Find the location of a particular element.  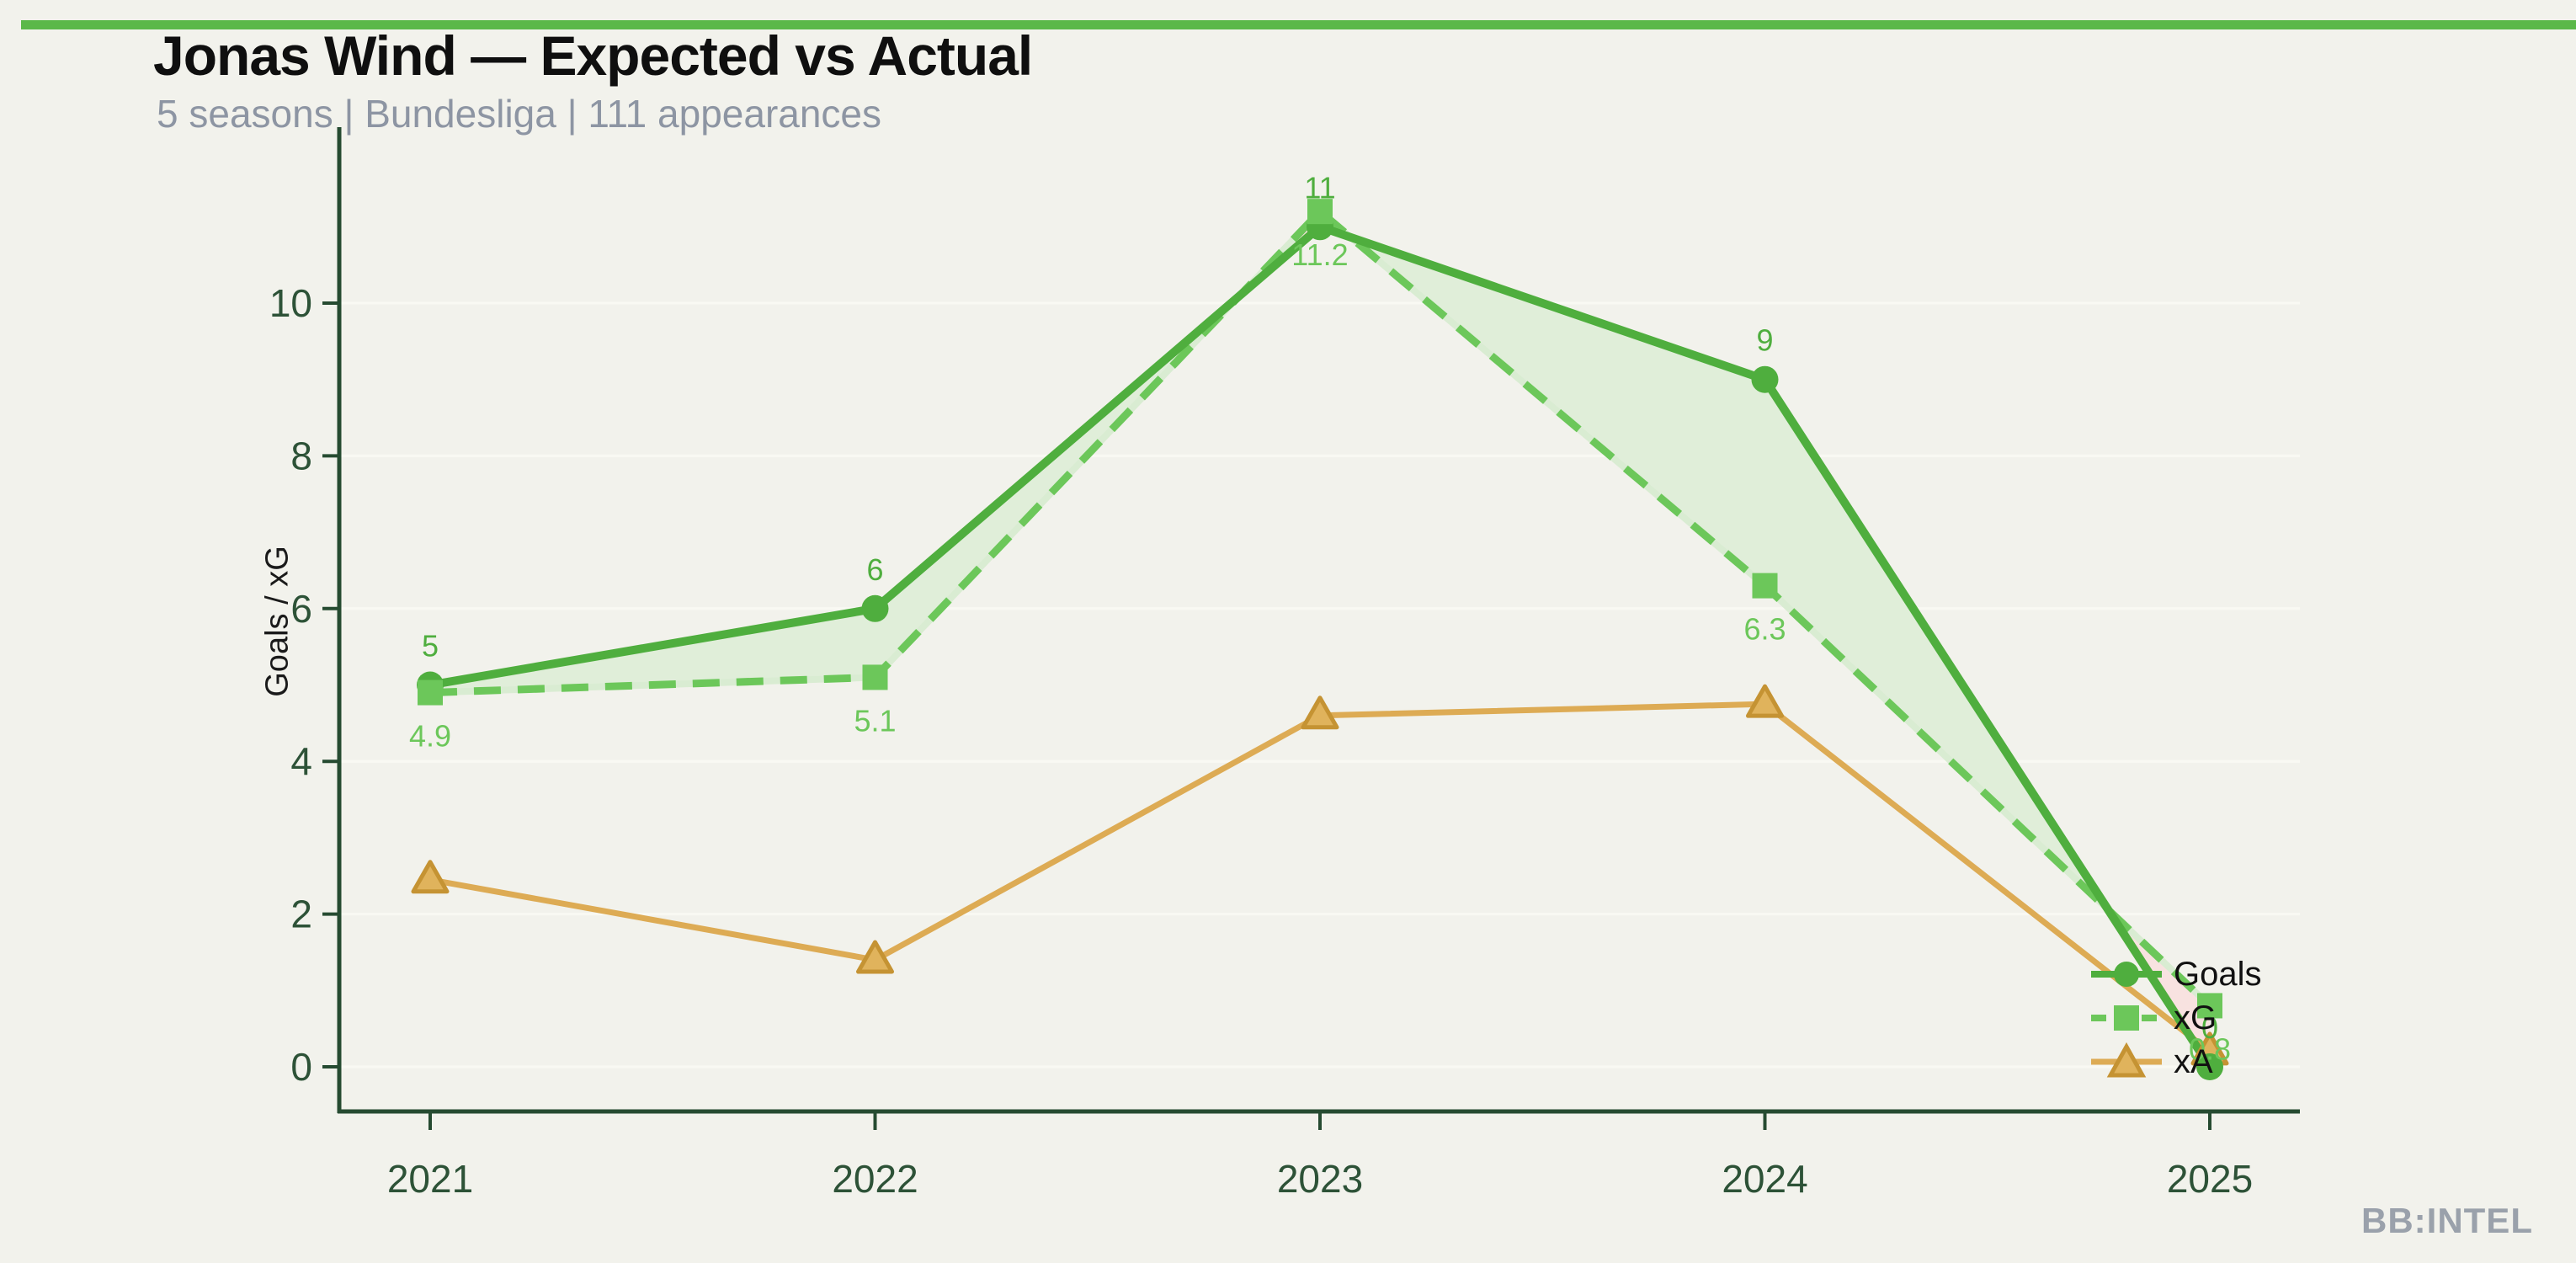

xg-value-label: 11.2 is located at coordinates (1320, 254).